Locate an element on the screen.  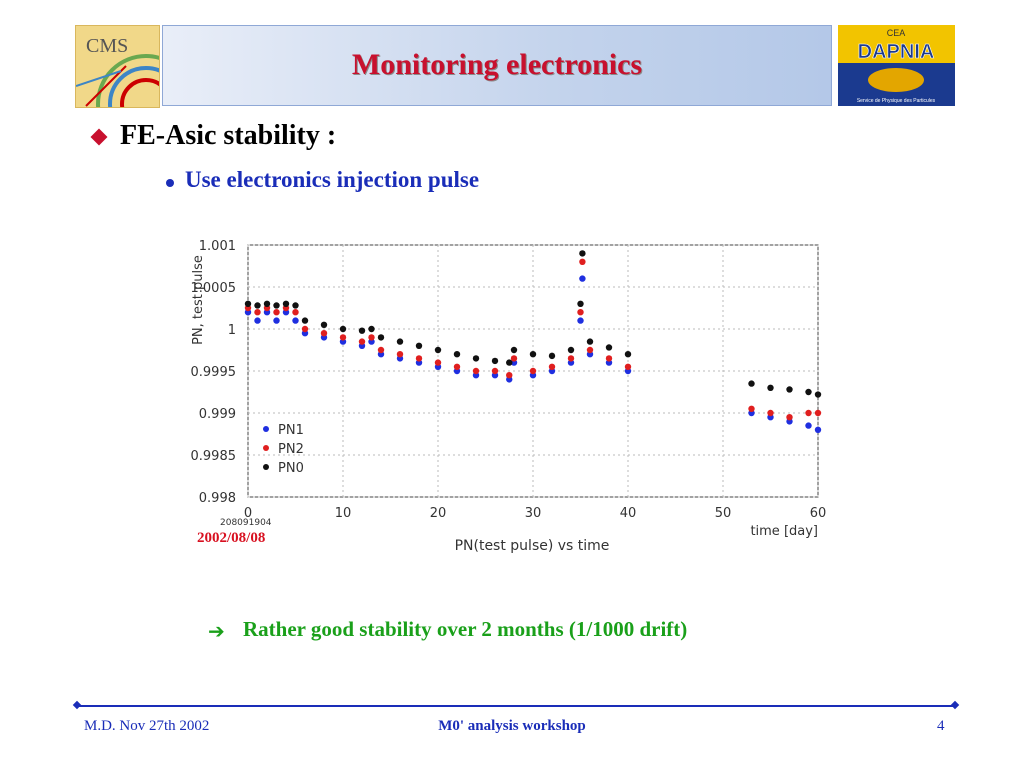
dapnia-badge-text: CEA is located at coordinates (896, 33).